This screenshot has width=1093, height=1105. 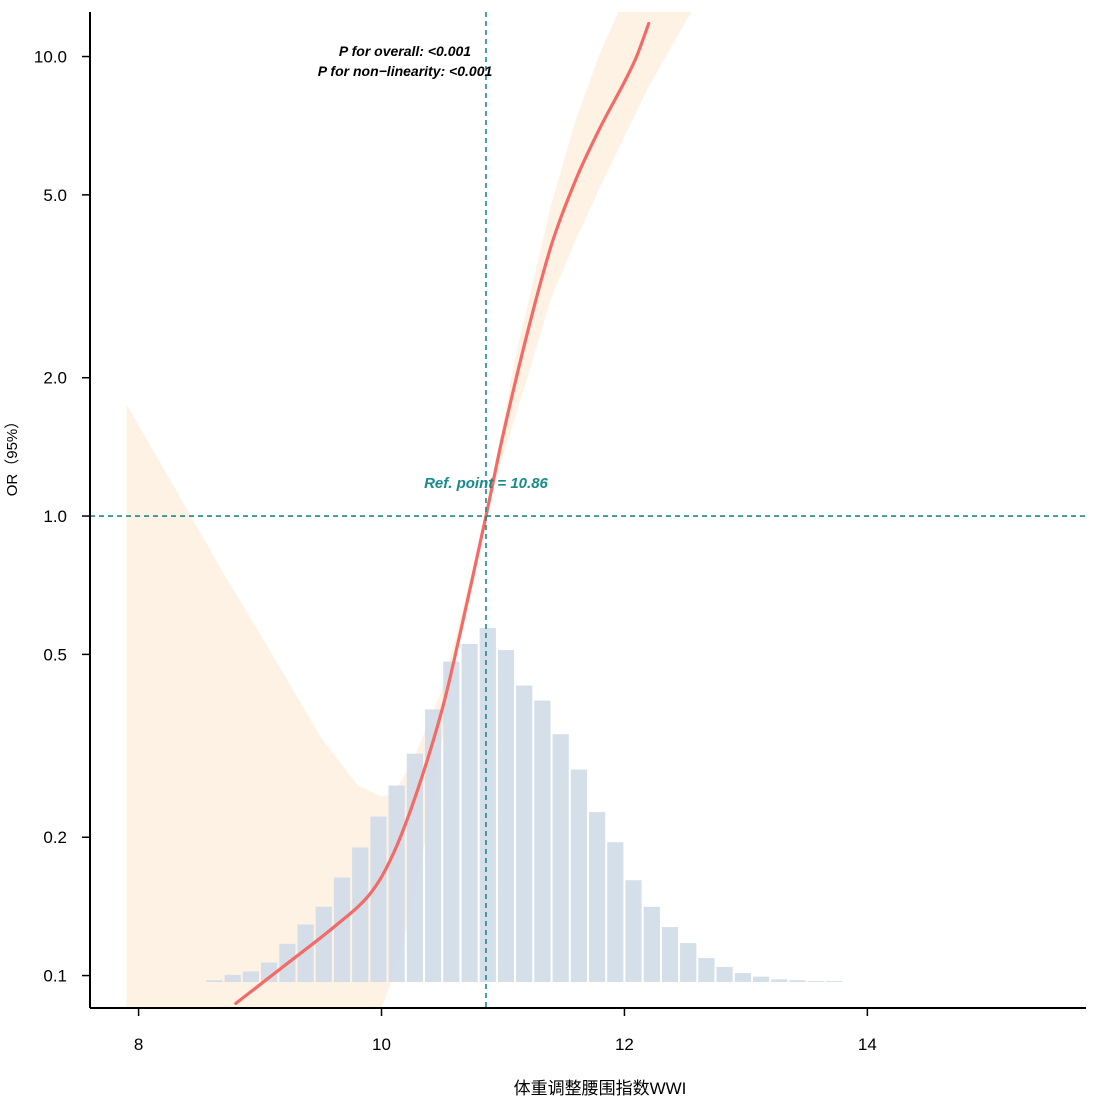 I want to click on x-tick-label: 14, so click(x=867, y=1044).